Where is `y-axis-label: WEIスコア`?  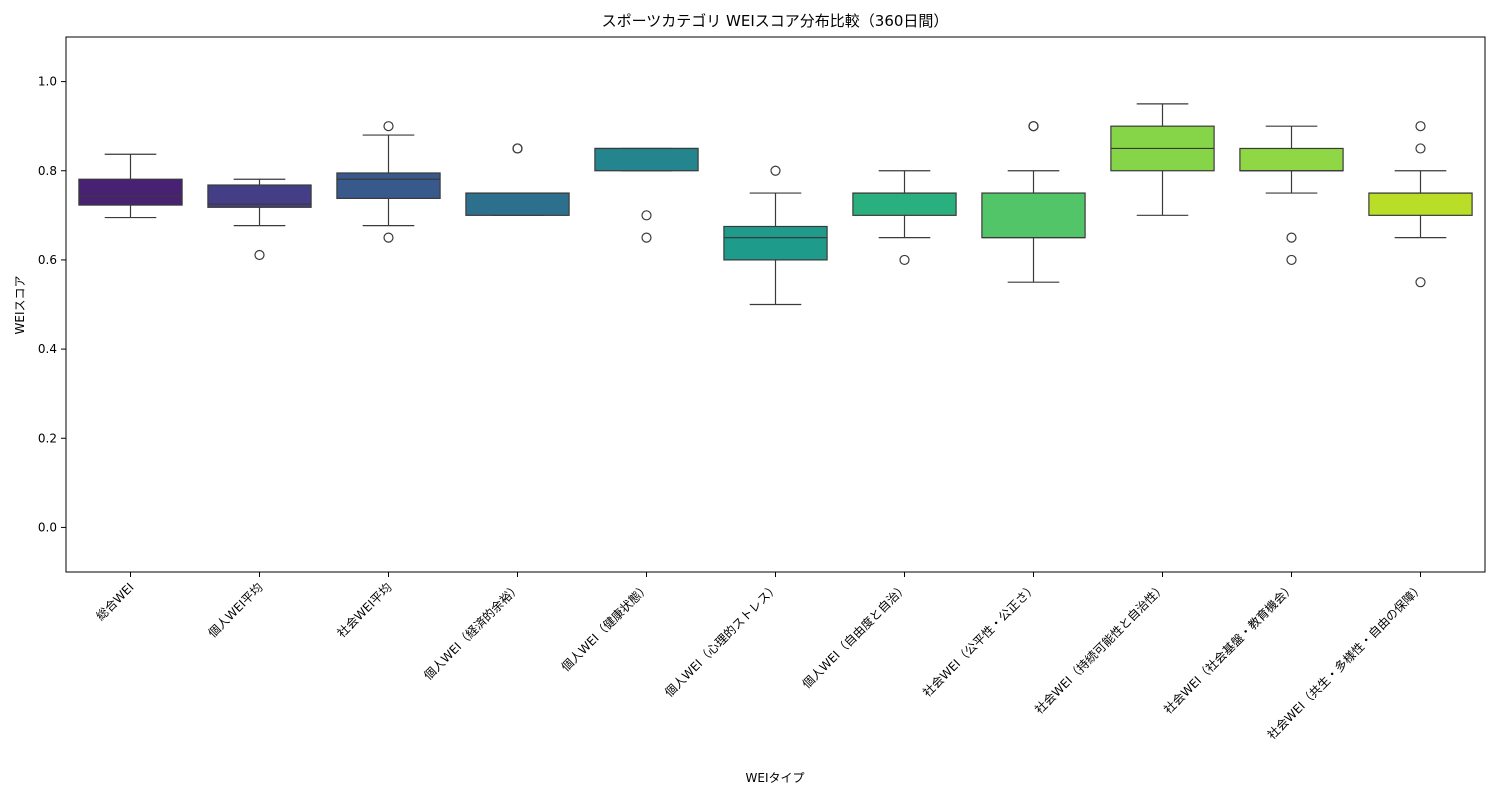
y-axis-label: WEIスコア is located at coordinates (20, 305).